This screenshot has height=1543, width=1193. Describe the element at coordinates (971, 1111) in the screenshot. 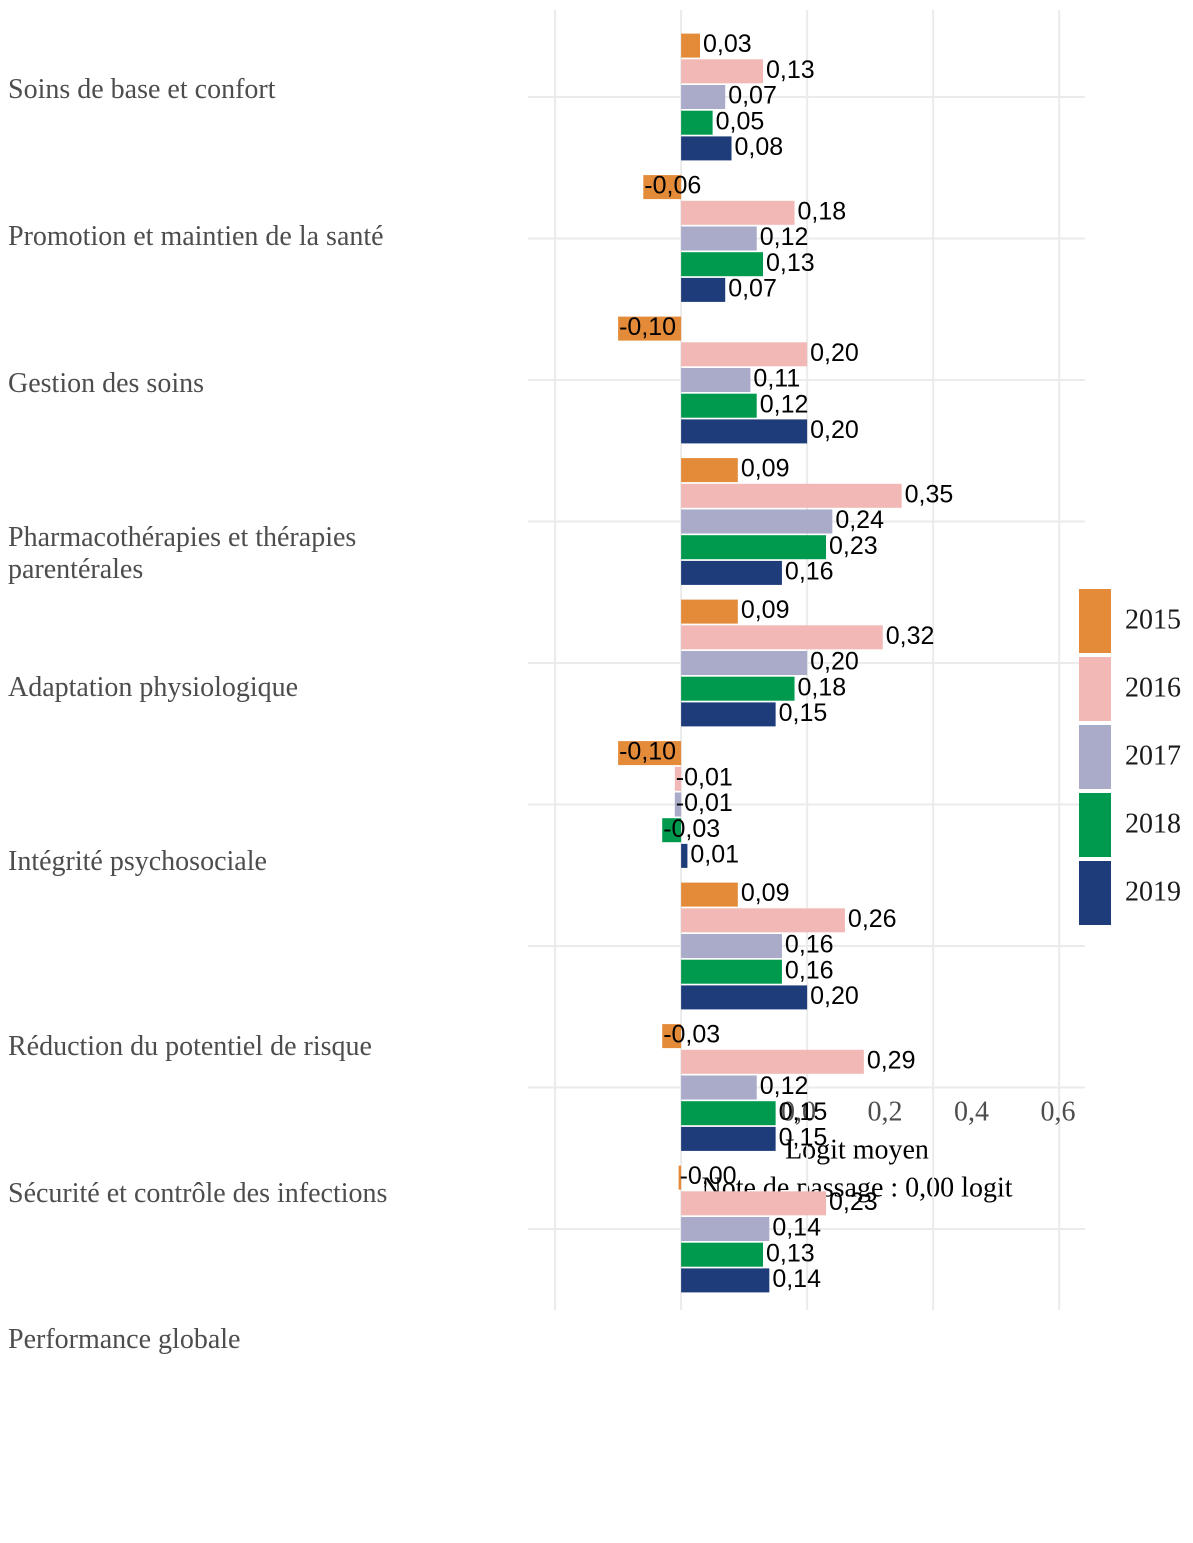

I see `x-tick-label: 0,4` at that location.